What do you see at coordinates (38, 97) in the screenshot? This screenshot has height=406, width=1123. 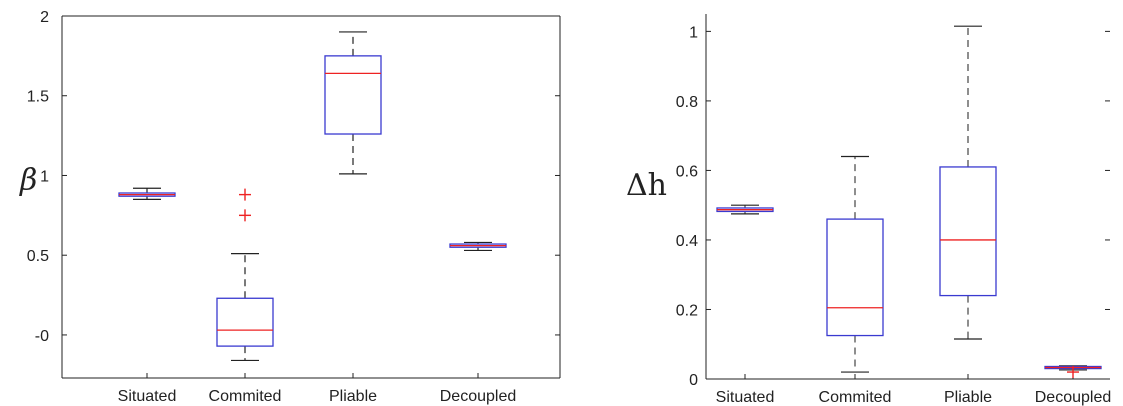 I see `y-tick-label: 1.5` at bounding box center [38, 97].